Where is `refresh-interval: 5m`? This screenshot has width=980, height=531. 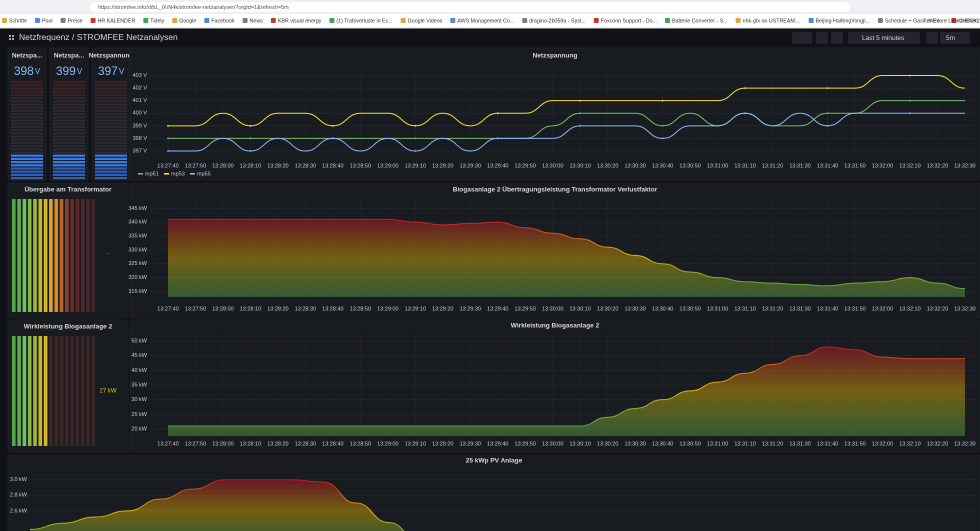
refresh-interval: 5m is located at coordinates (950, 38).